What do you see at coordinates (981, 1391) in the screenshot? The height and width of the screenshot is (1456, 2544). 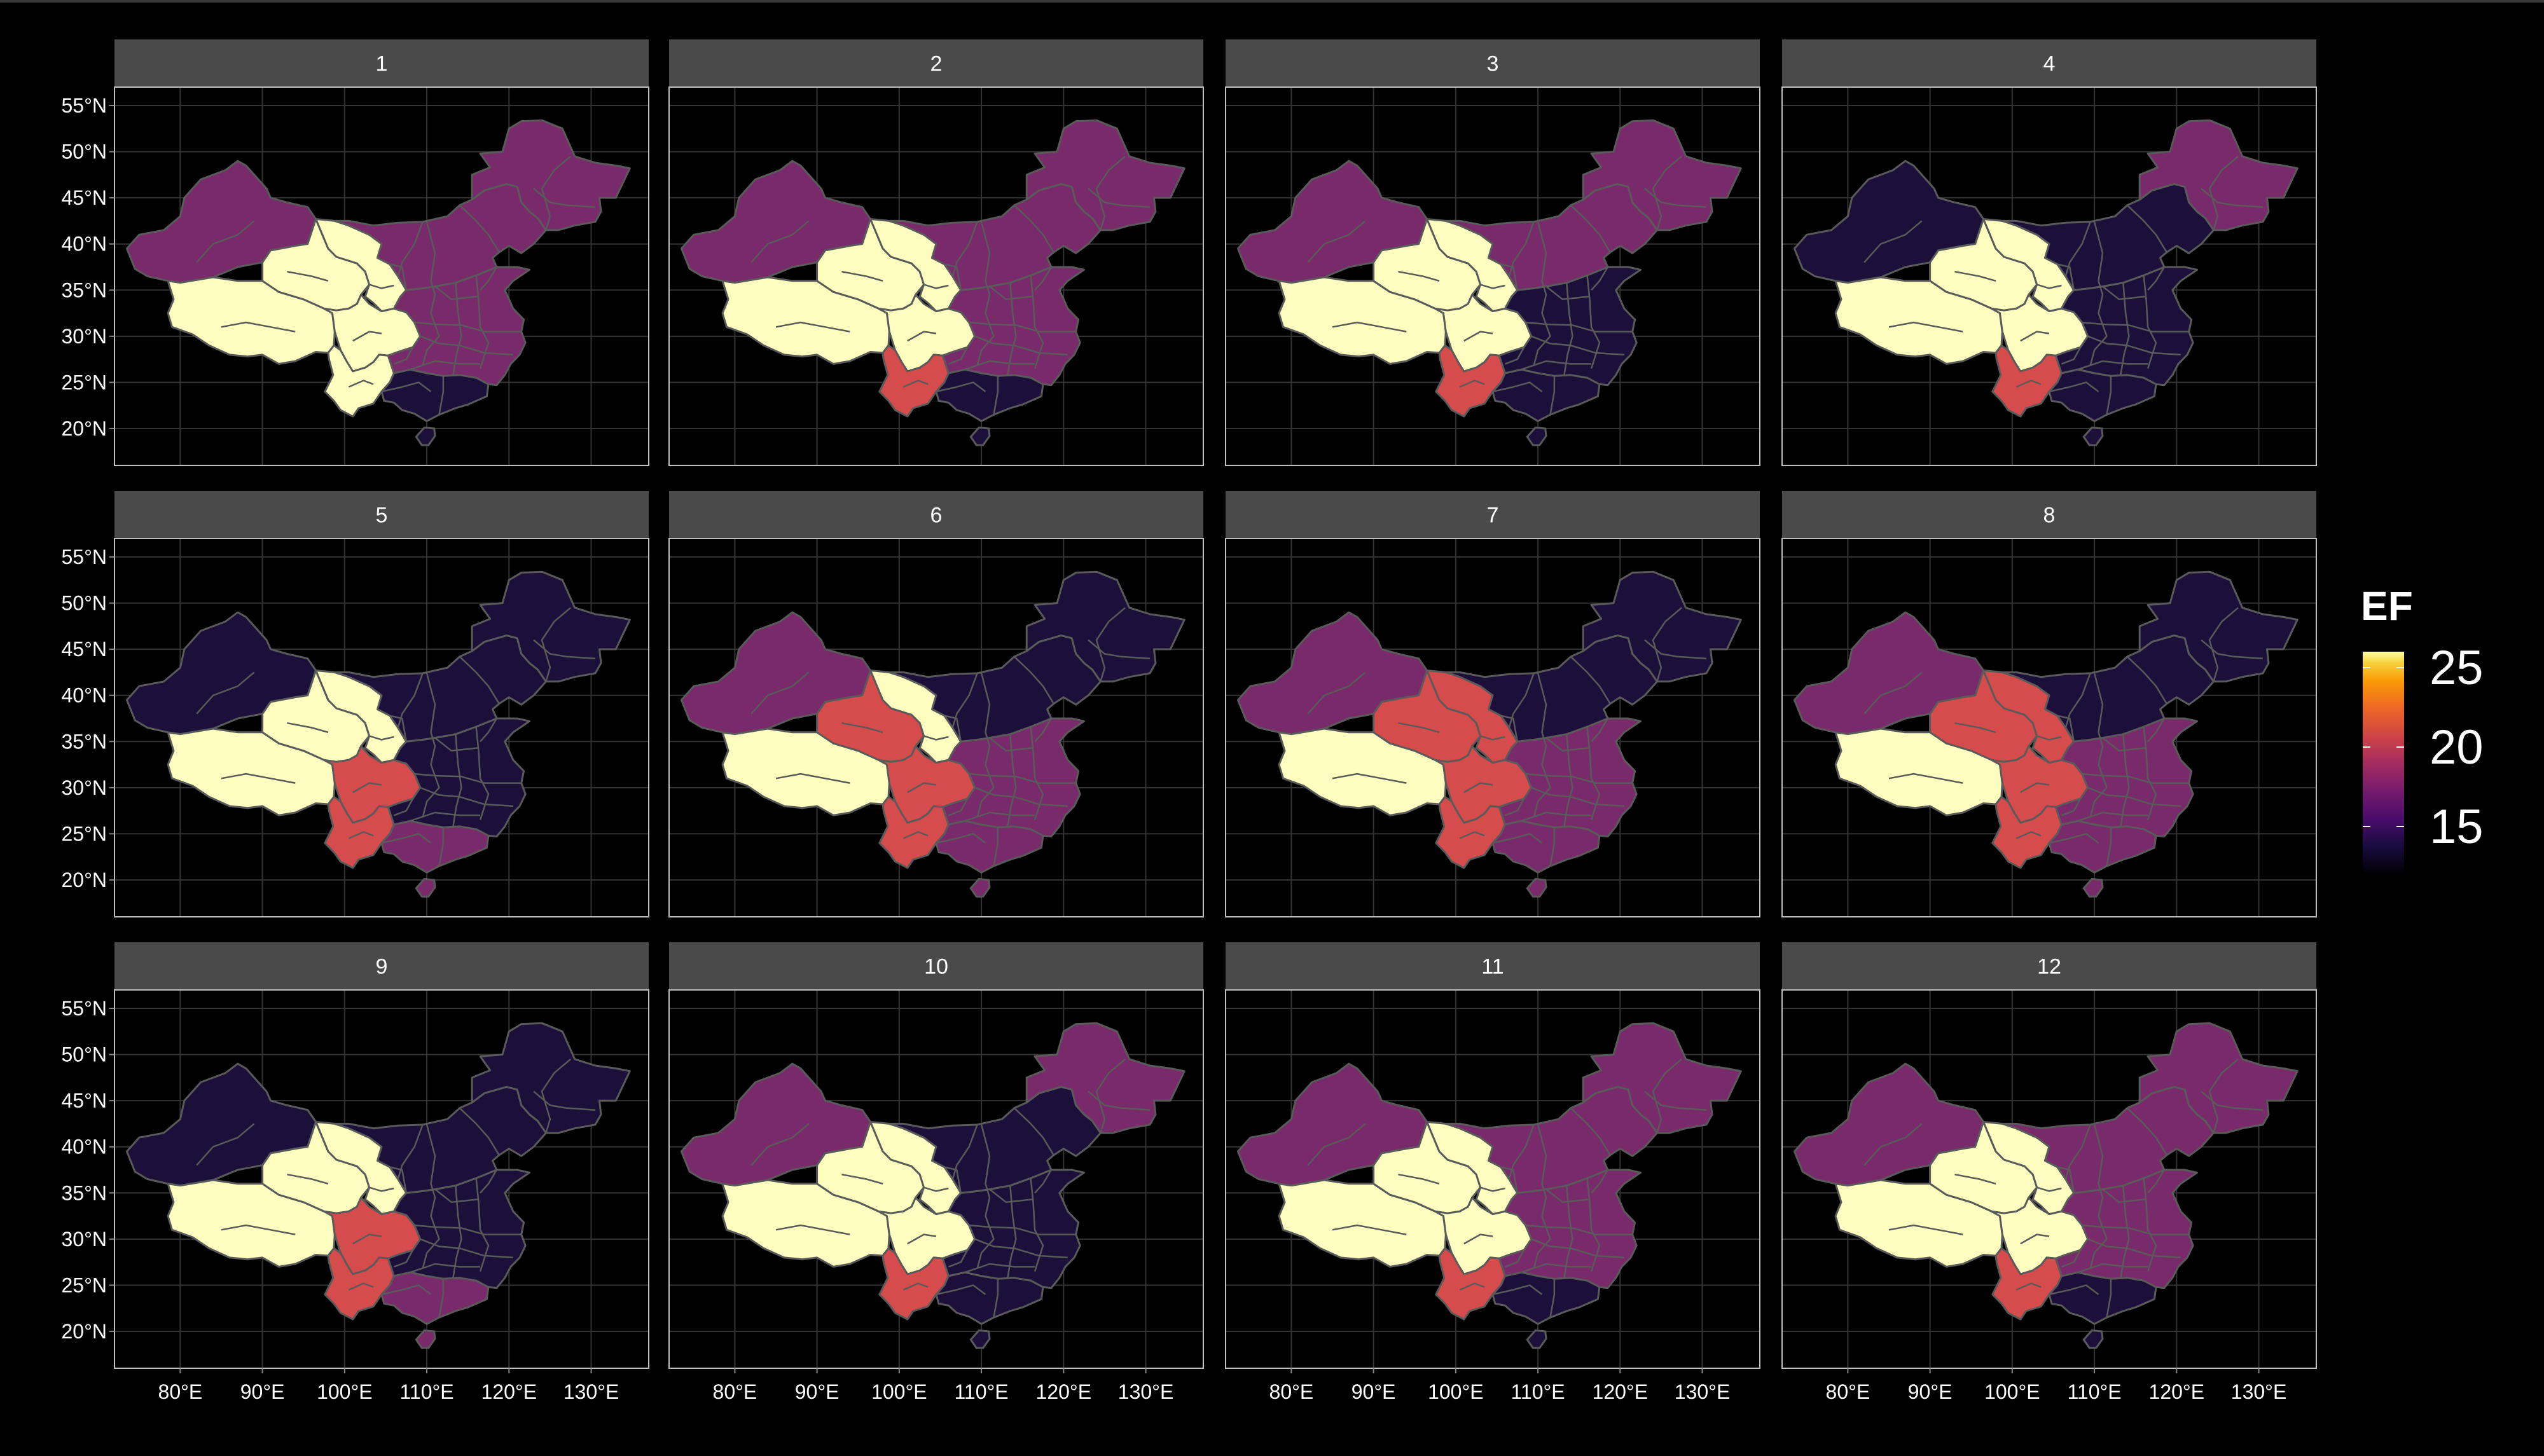 I see `x-tick-label: 110°E` at bounding box center [981, 1391].